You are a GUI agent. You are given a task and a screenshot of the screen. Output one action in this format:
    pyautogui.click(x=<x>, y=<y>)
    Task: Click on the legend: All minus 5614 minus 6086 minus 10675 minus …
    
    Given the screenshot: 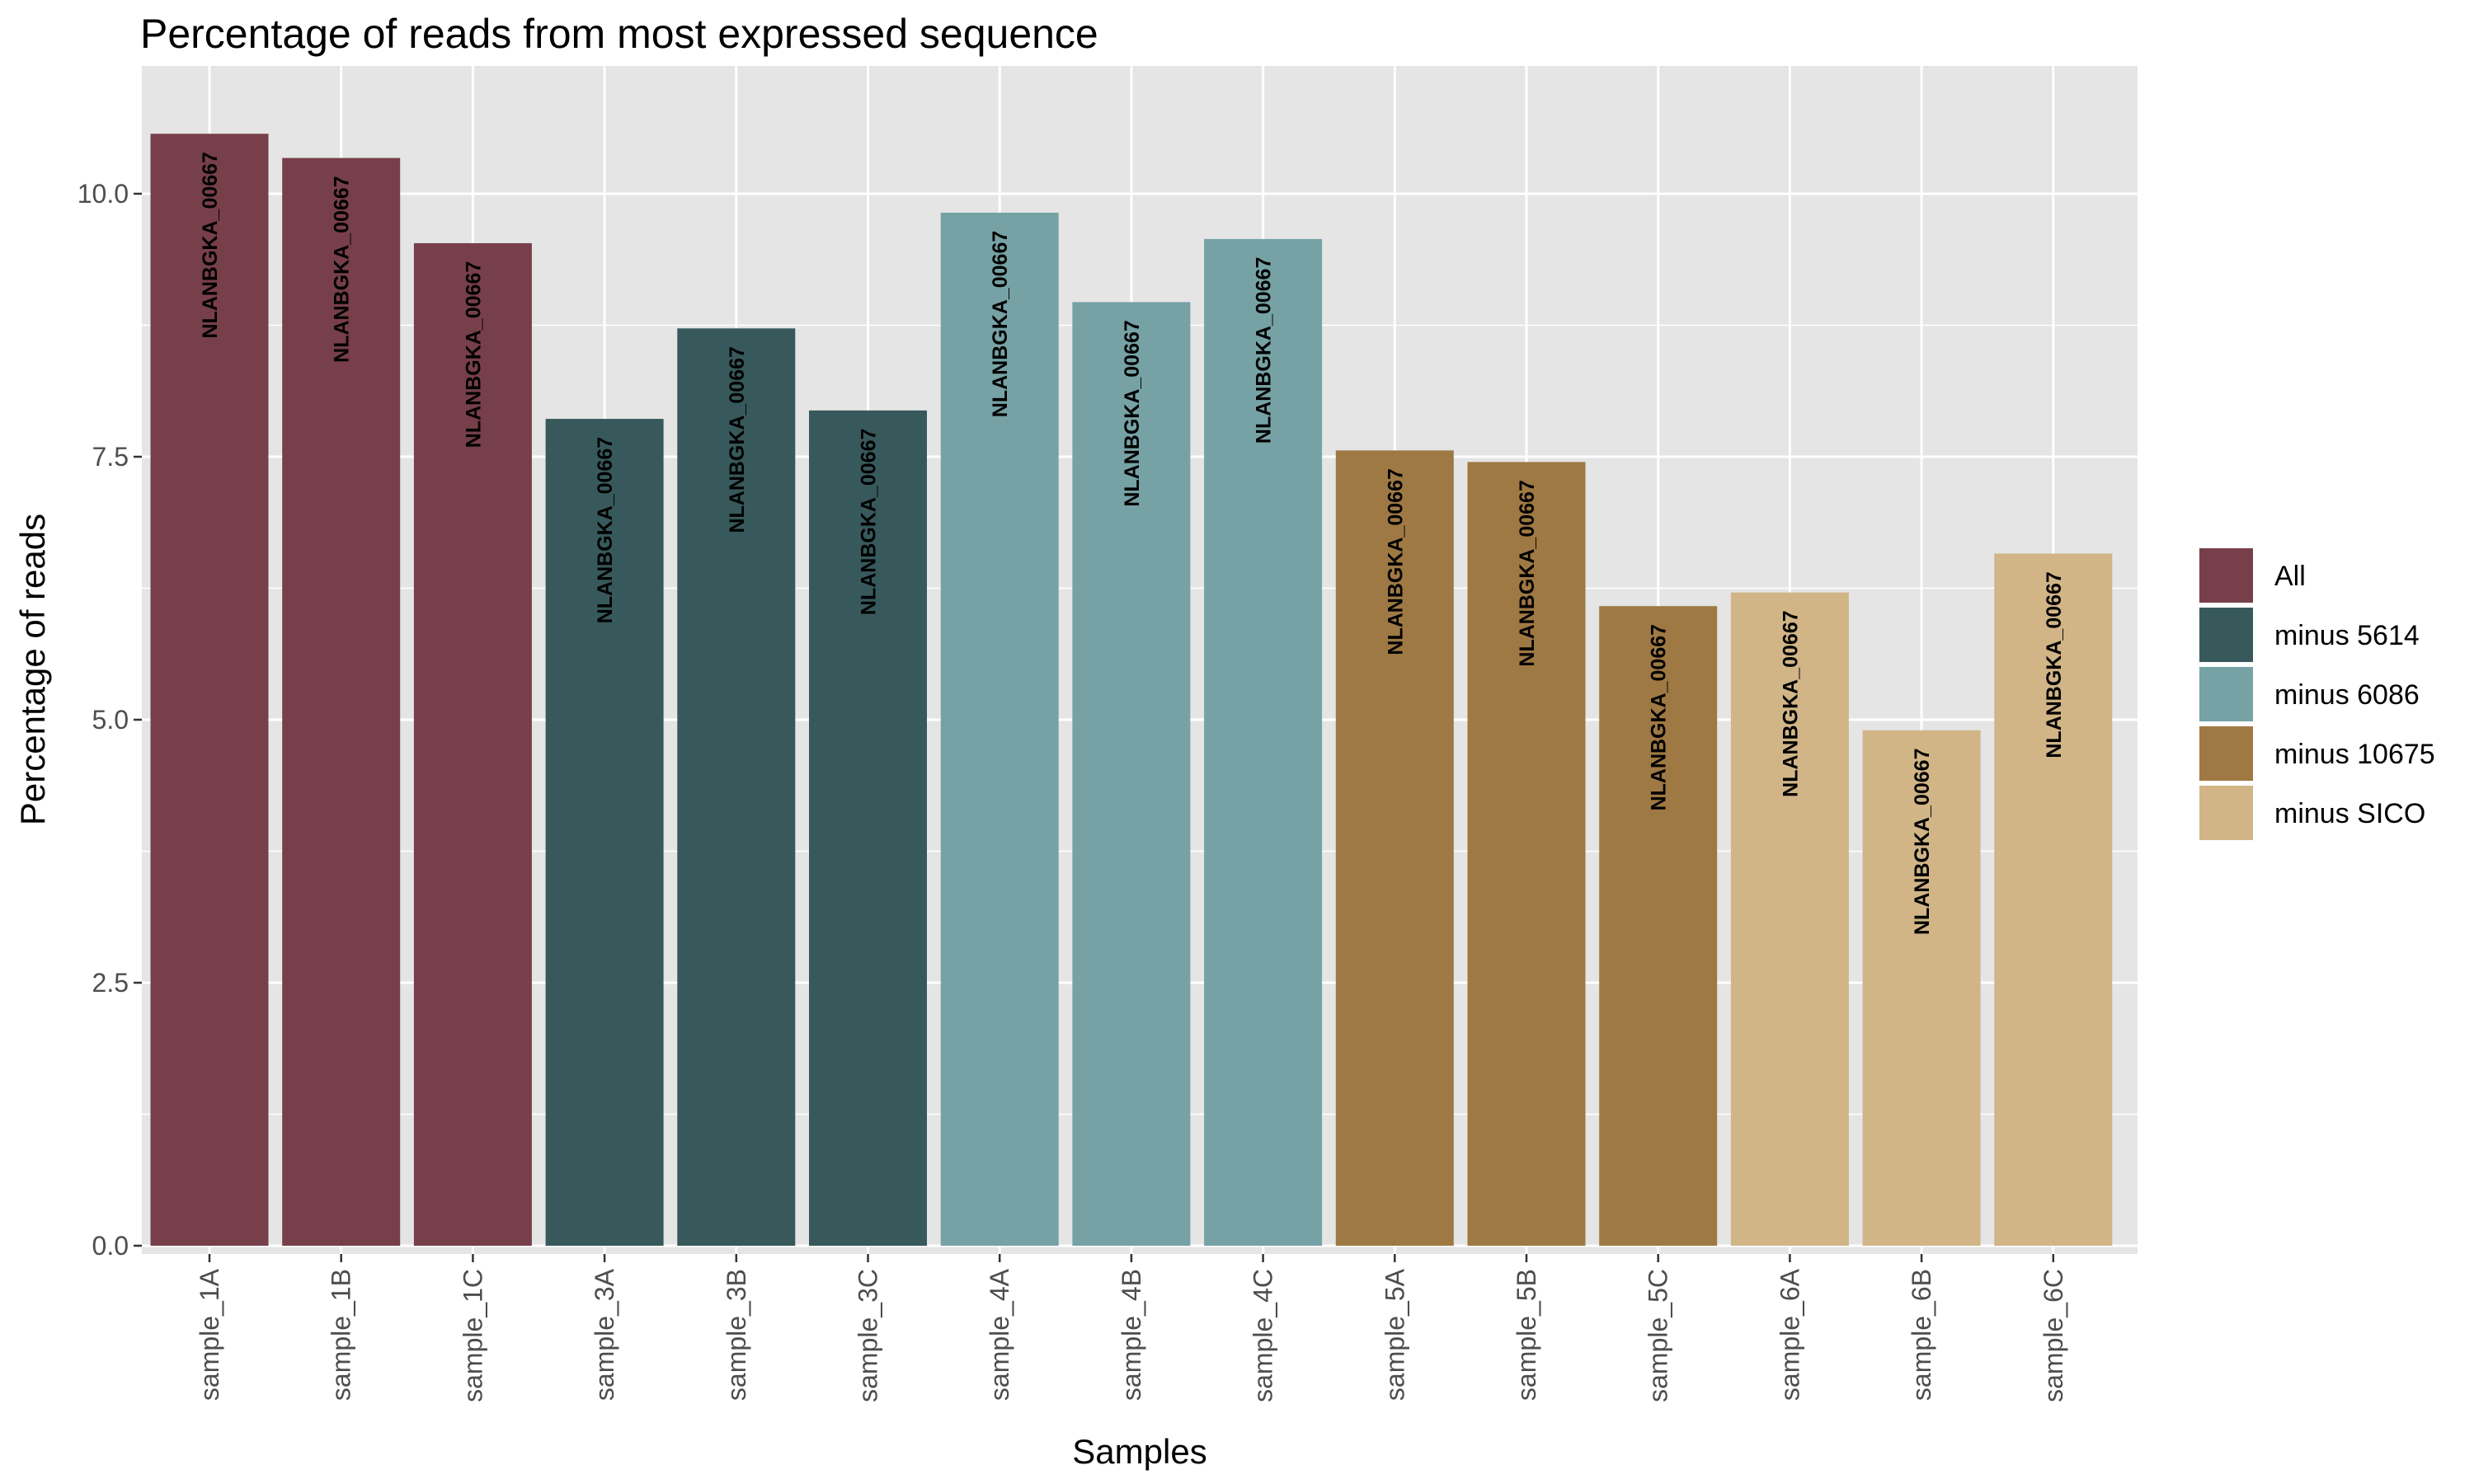 What is the action you would take?
    pyautogui.click(x=2316, y=694)
    